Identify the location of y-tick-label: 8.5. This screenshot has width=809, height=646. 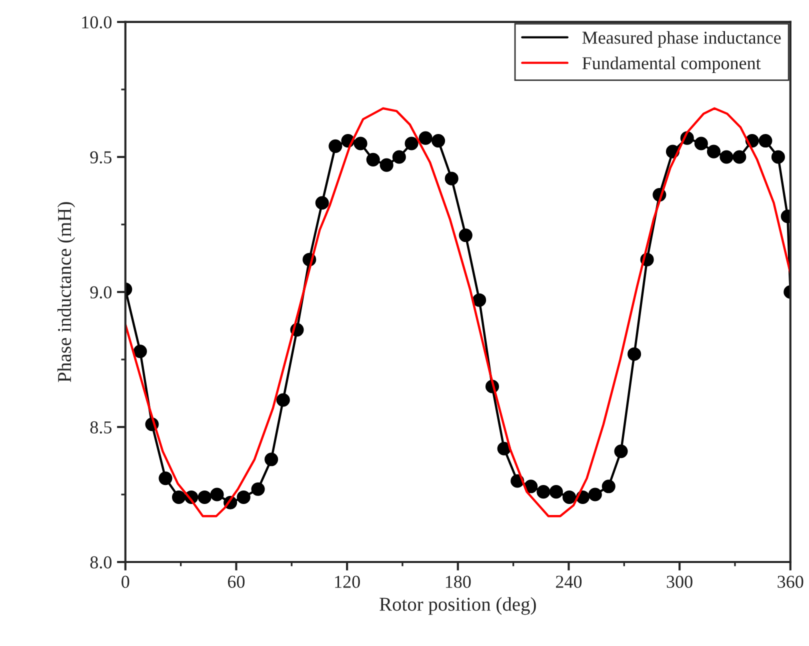
(101, 427).